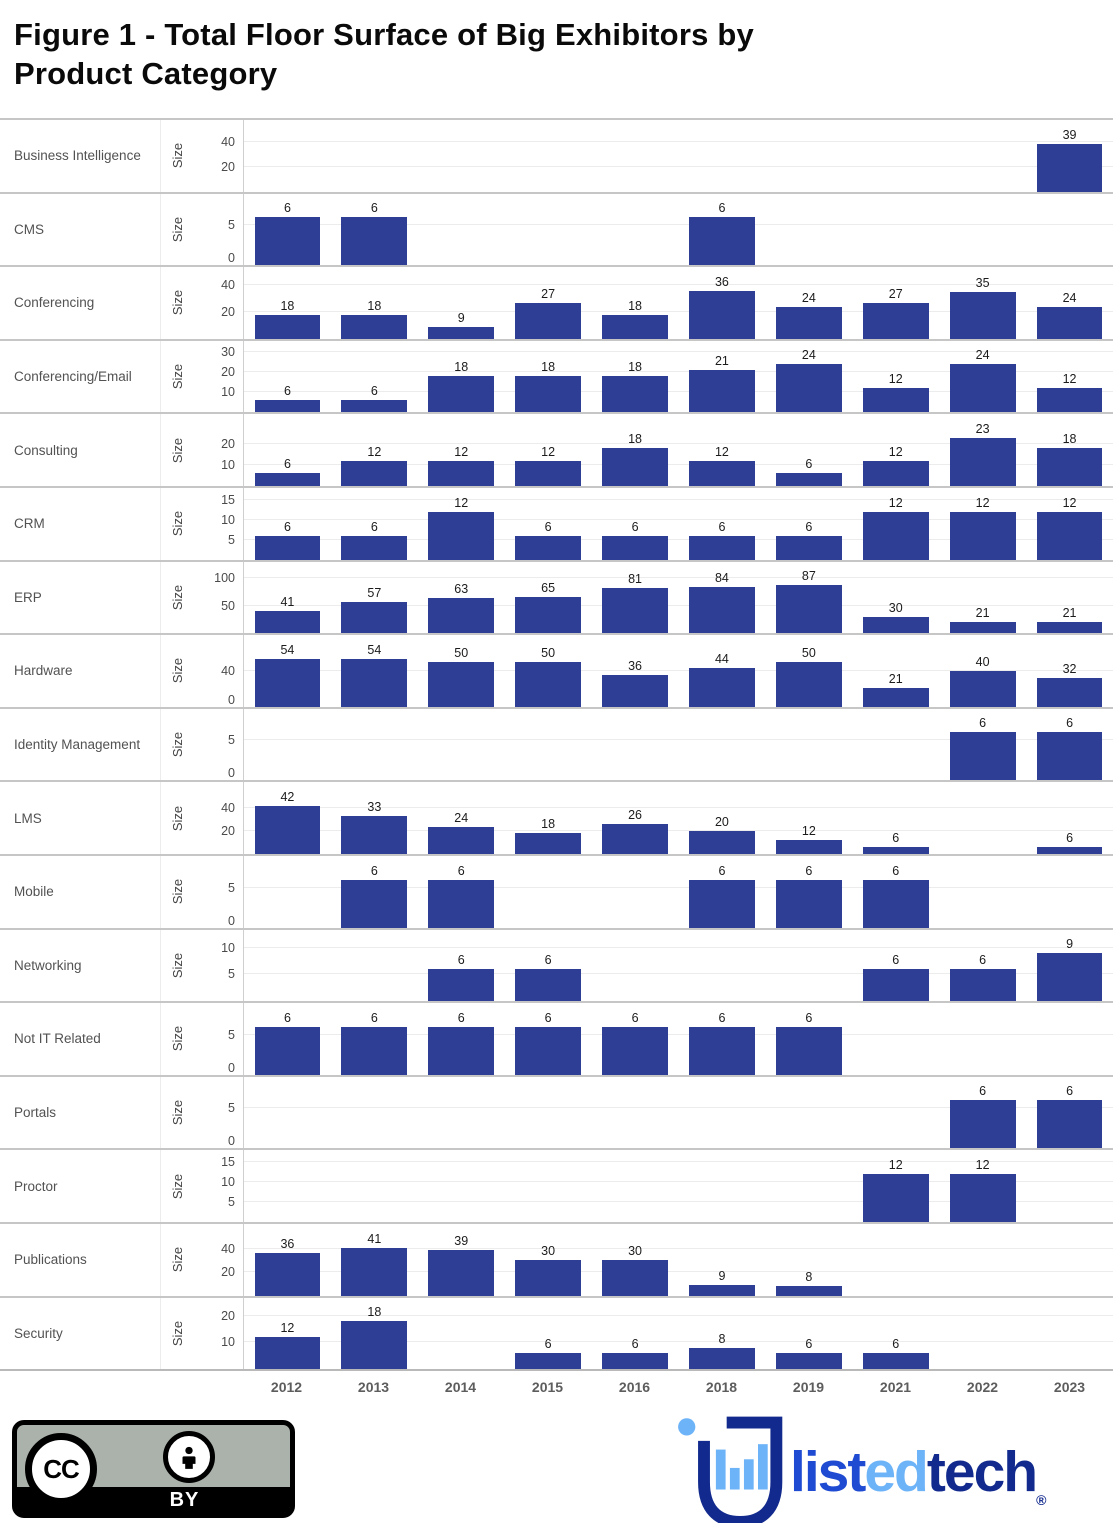  Describe the element at coordinates (1041, 1500) in the screenshot. I see `registered-trademark-symbol: ®` at that location.